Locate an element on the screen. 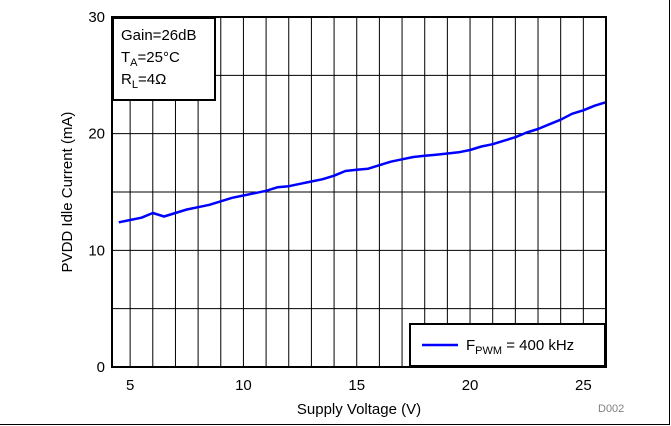 The height and width of the screenshot is (426, 671). legend-series-label: FPWM = 400 kHz is located at coordinates (520, 347).